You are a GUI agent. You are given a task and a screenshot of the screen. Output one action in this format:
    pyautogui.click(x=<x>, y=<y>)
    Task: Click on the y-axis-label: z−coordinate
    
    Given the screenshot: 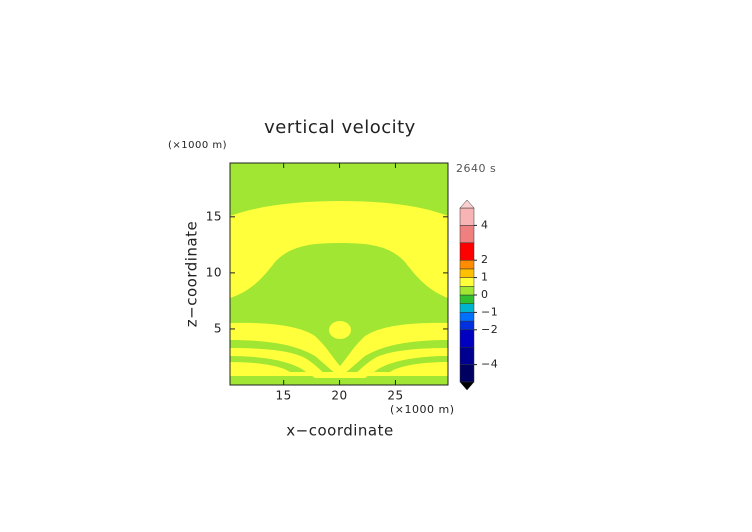 What is the action you would take?
    pyautogui.click(x=192, y=274)
    